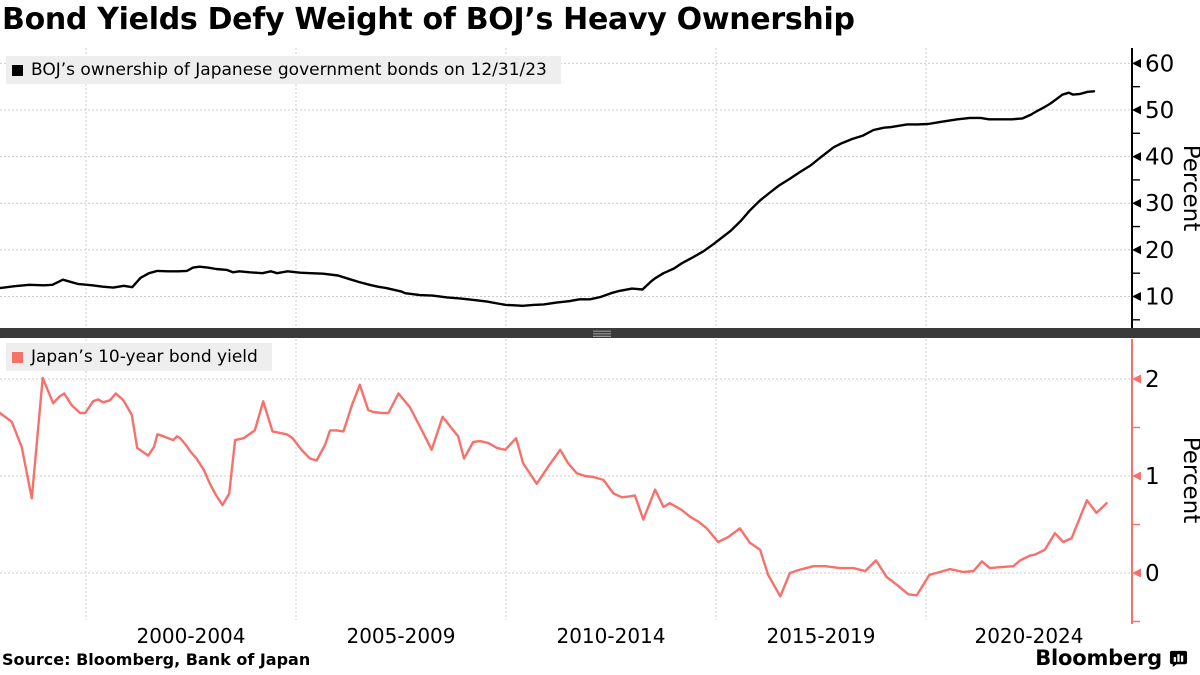 The image size is (1200, 675). What do you see at coordinates (156, 659) in the screenshot?
I see `source-attribution: Source: Bloomberg, Bank of Japan` at bounding box center [156, 659].